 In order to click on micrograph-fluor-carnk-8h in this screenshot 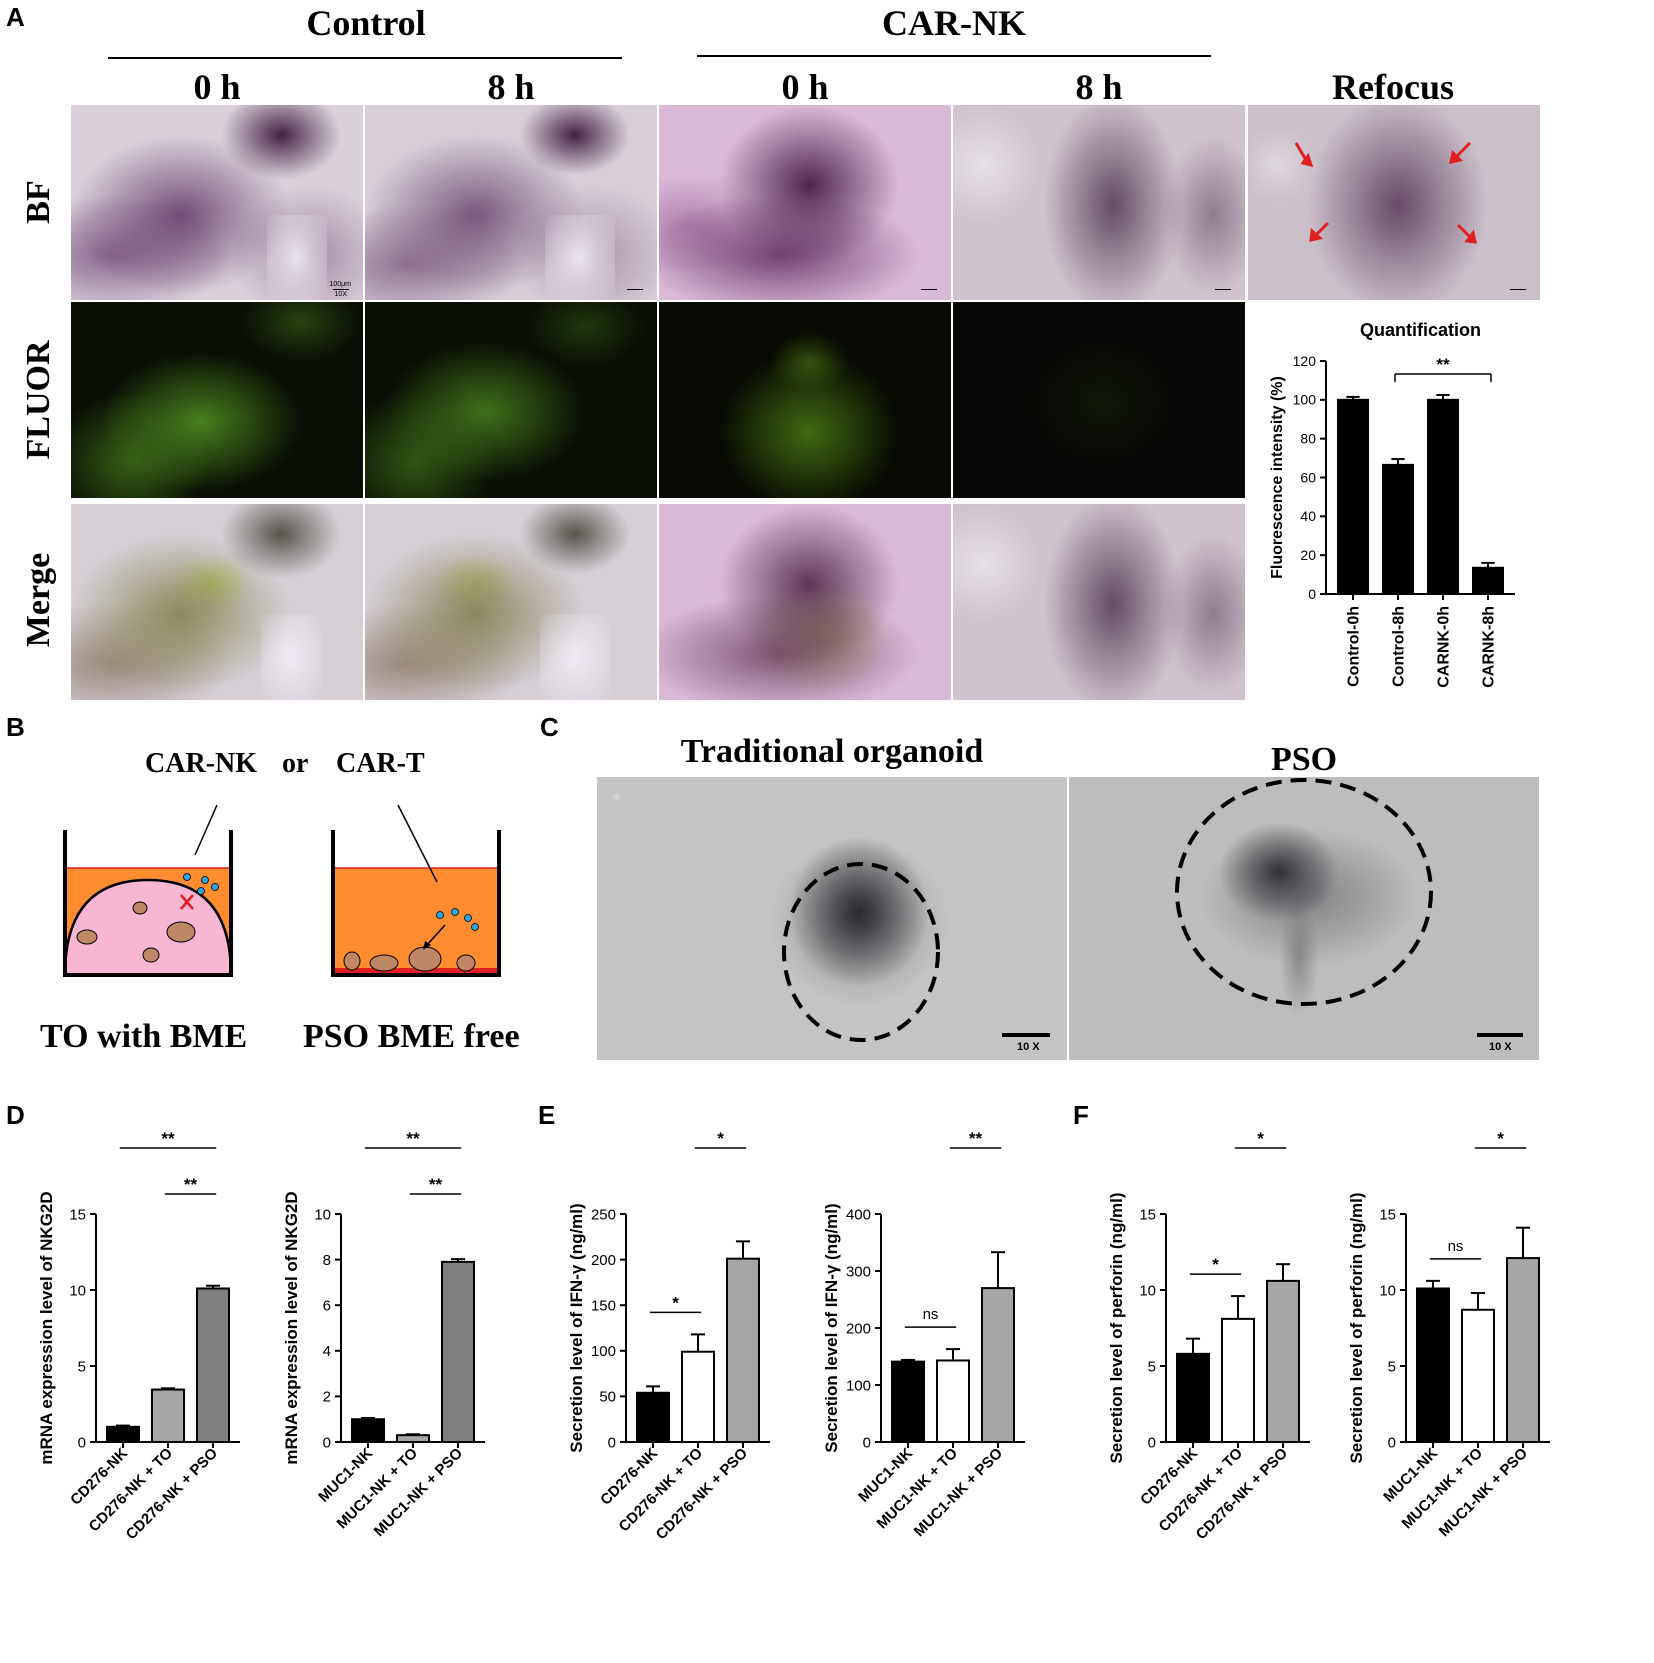, I will do `click(1099, 400)`.